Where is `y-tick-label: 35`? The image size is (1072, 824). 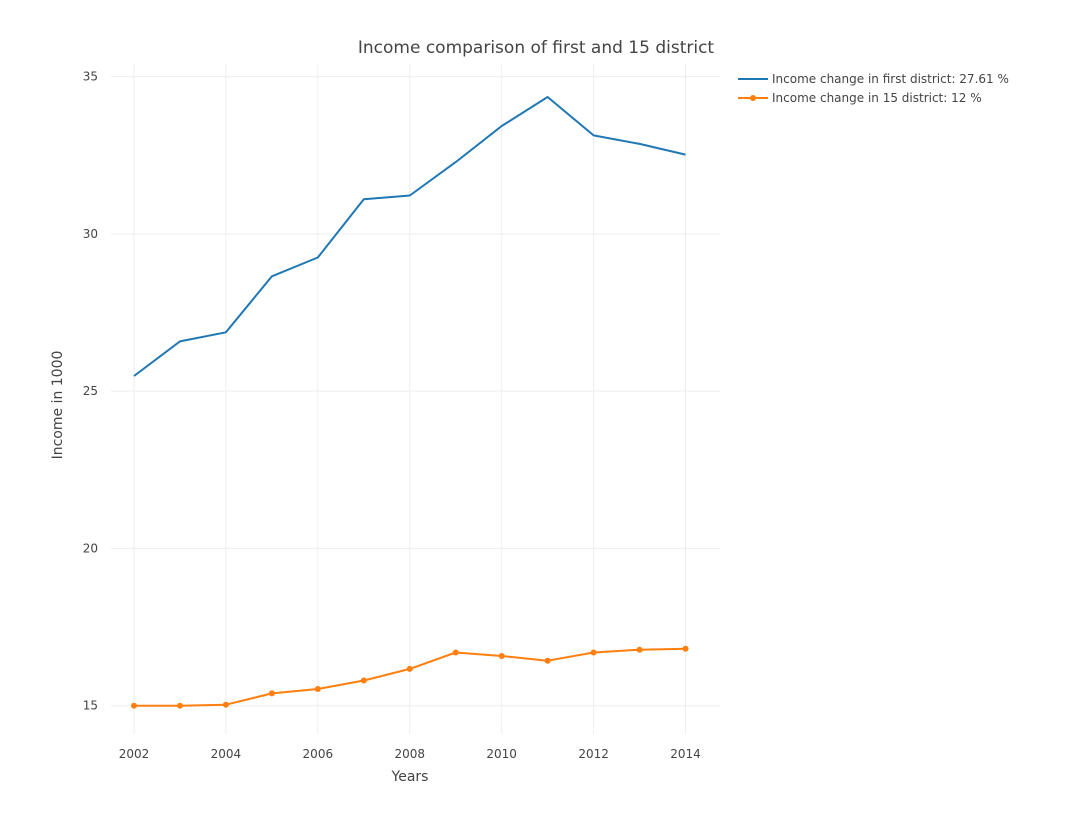
y-tick-label: 35 is located at coordinates (90, 77).